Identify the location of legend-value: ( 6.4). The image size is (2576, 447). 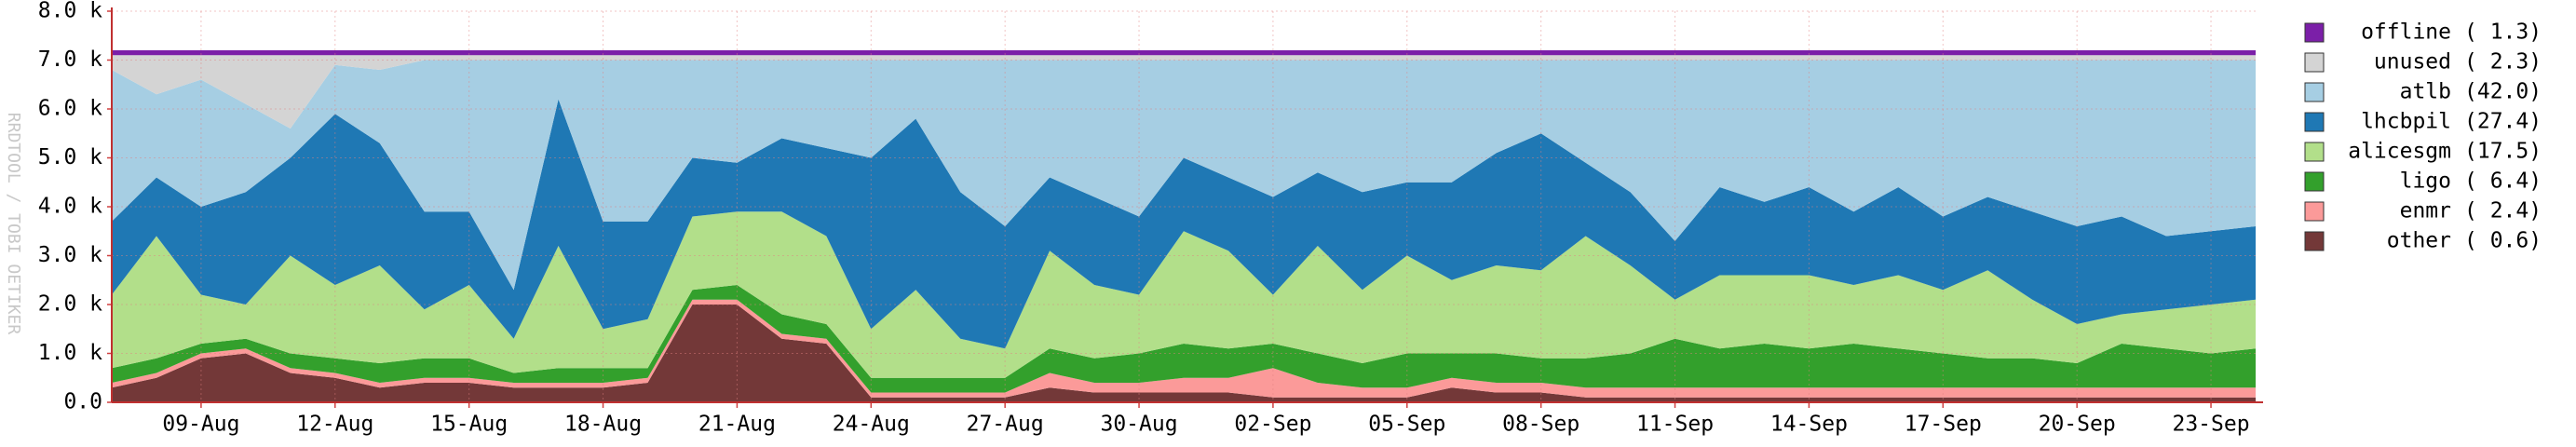
(2503, 181).